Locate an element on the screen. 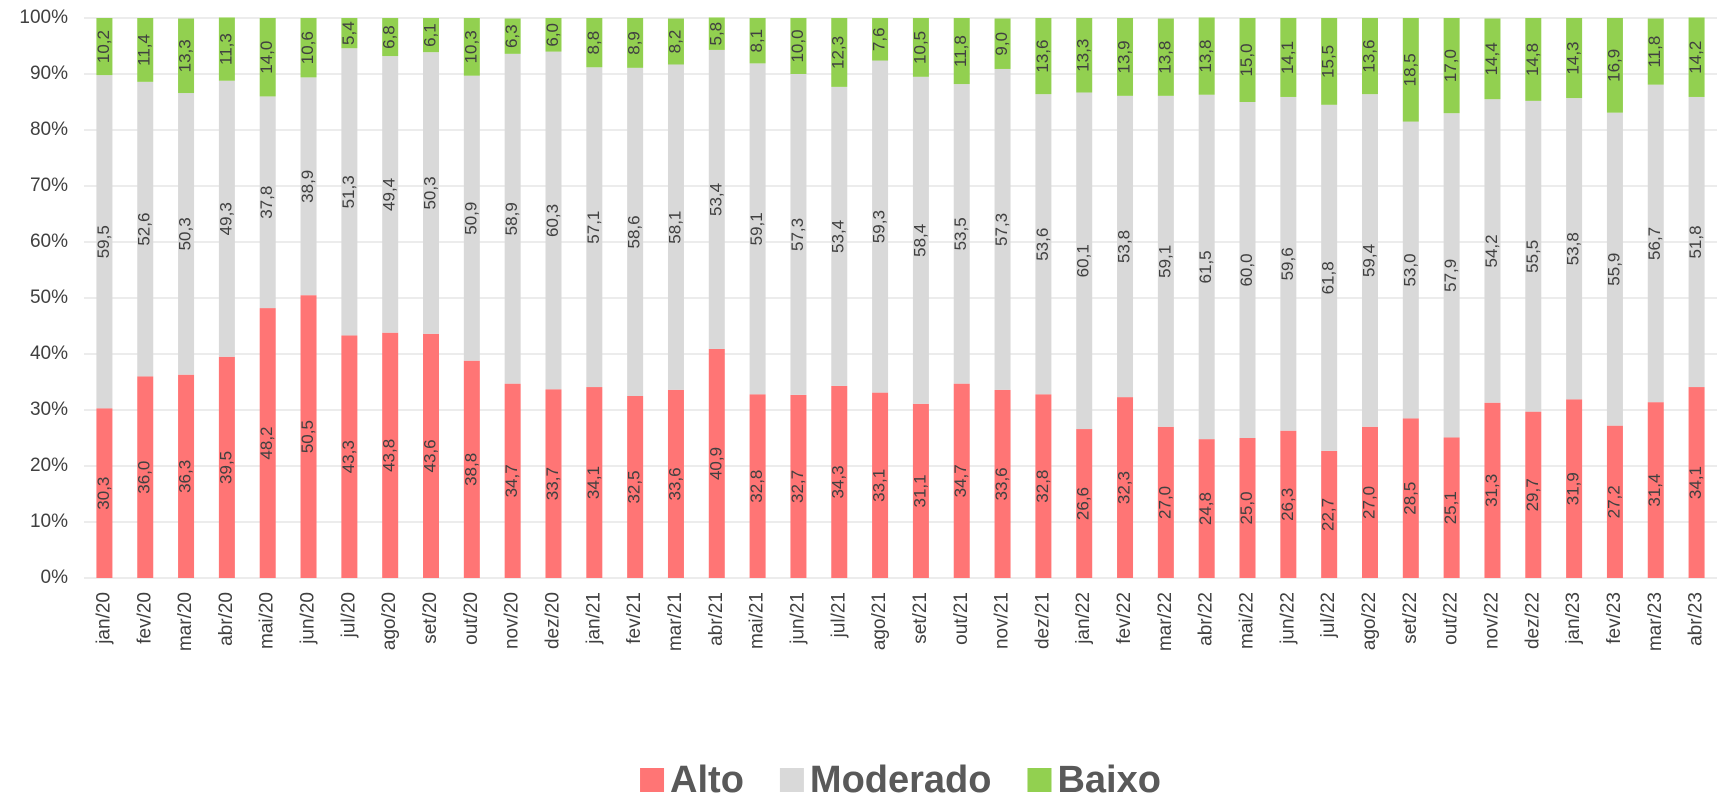  data-label: 50,3 is located at coordinates (429, 192).